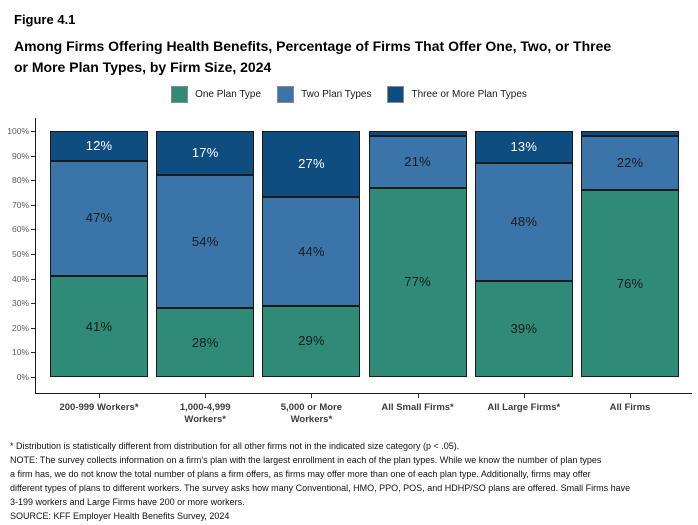 This screenshot has width=698, height=525. I want to click on bar-value-label: 28%, so click(205, 342).